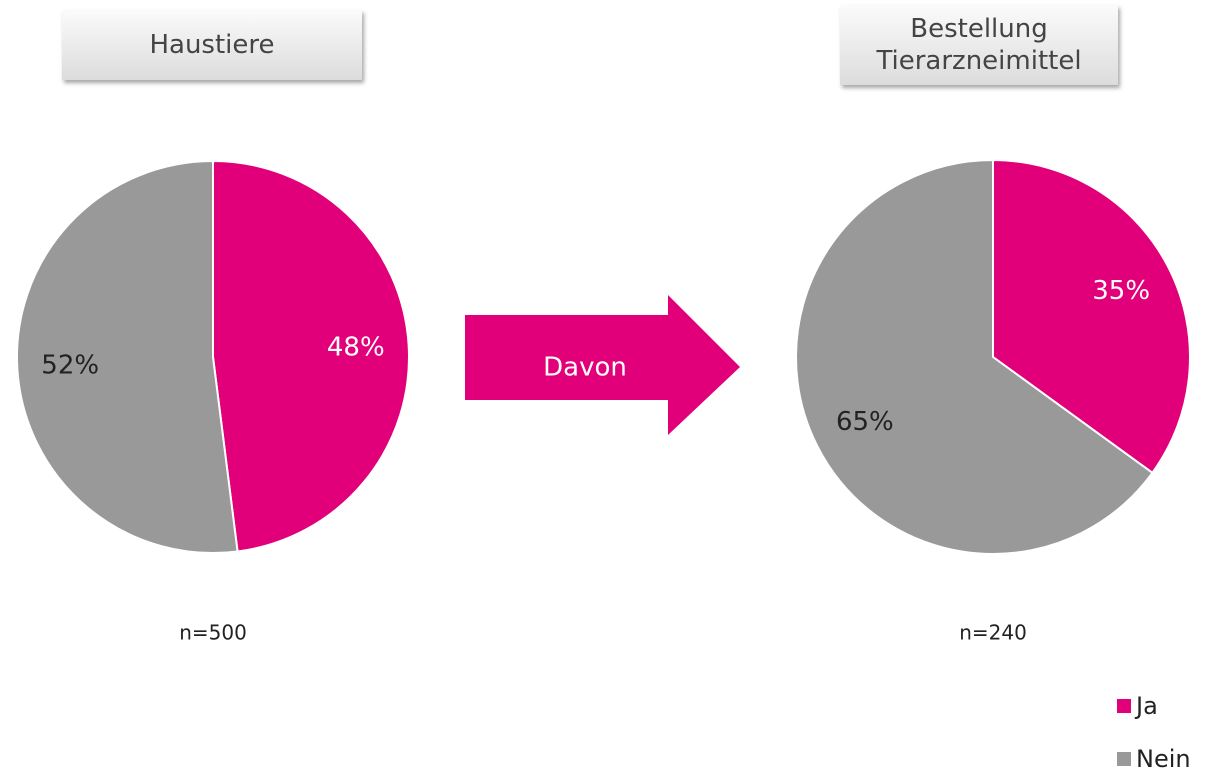 The width and height of the screenshot is (1205, 771). I want to click on arrow, so click(602, 365).